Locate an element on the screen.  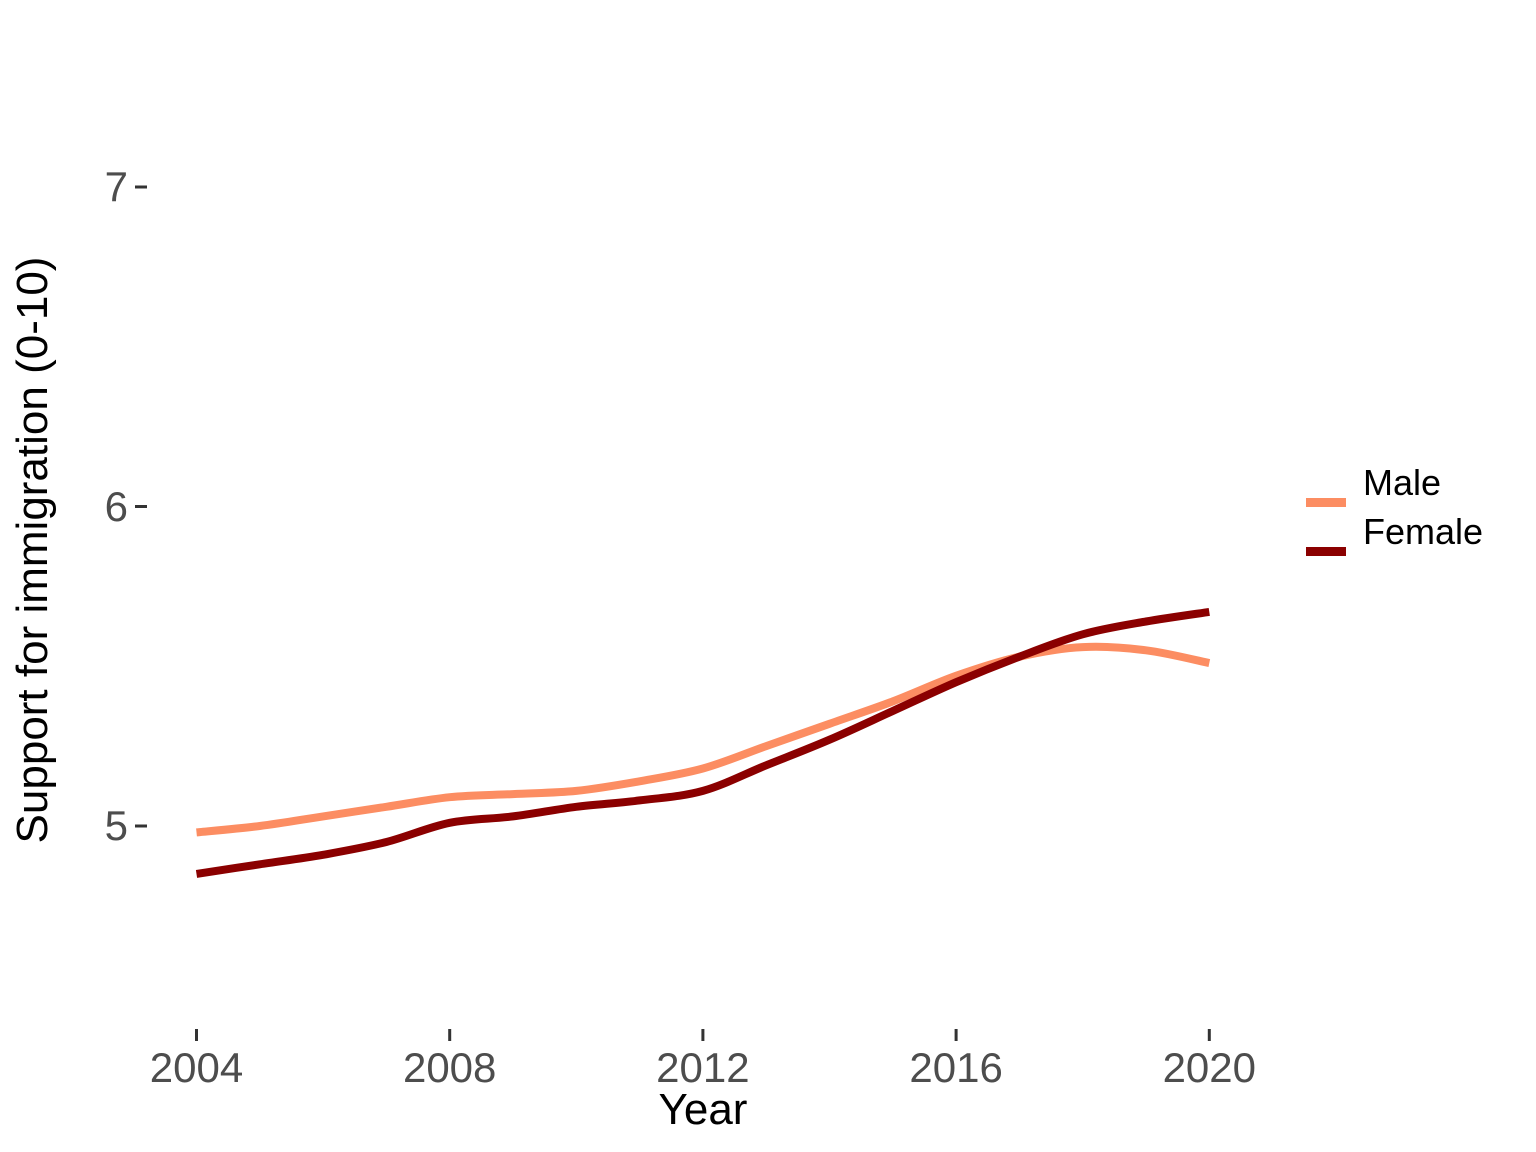
y-tick-label: 7 is located at coordinates (116, 186).